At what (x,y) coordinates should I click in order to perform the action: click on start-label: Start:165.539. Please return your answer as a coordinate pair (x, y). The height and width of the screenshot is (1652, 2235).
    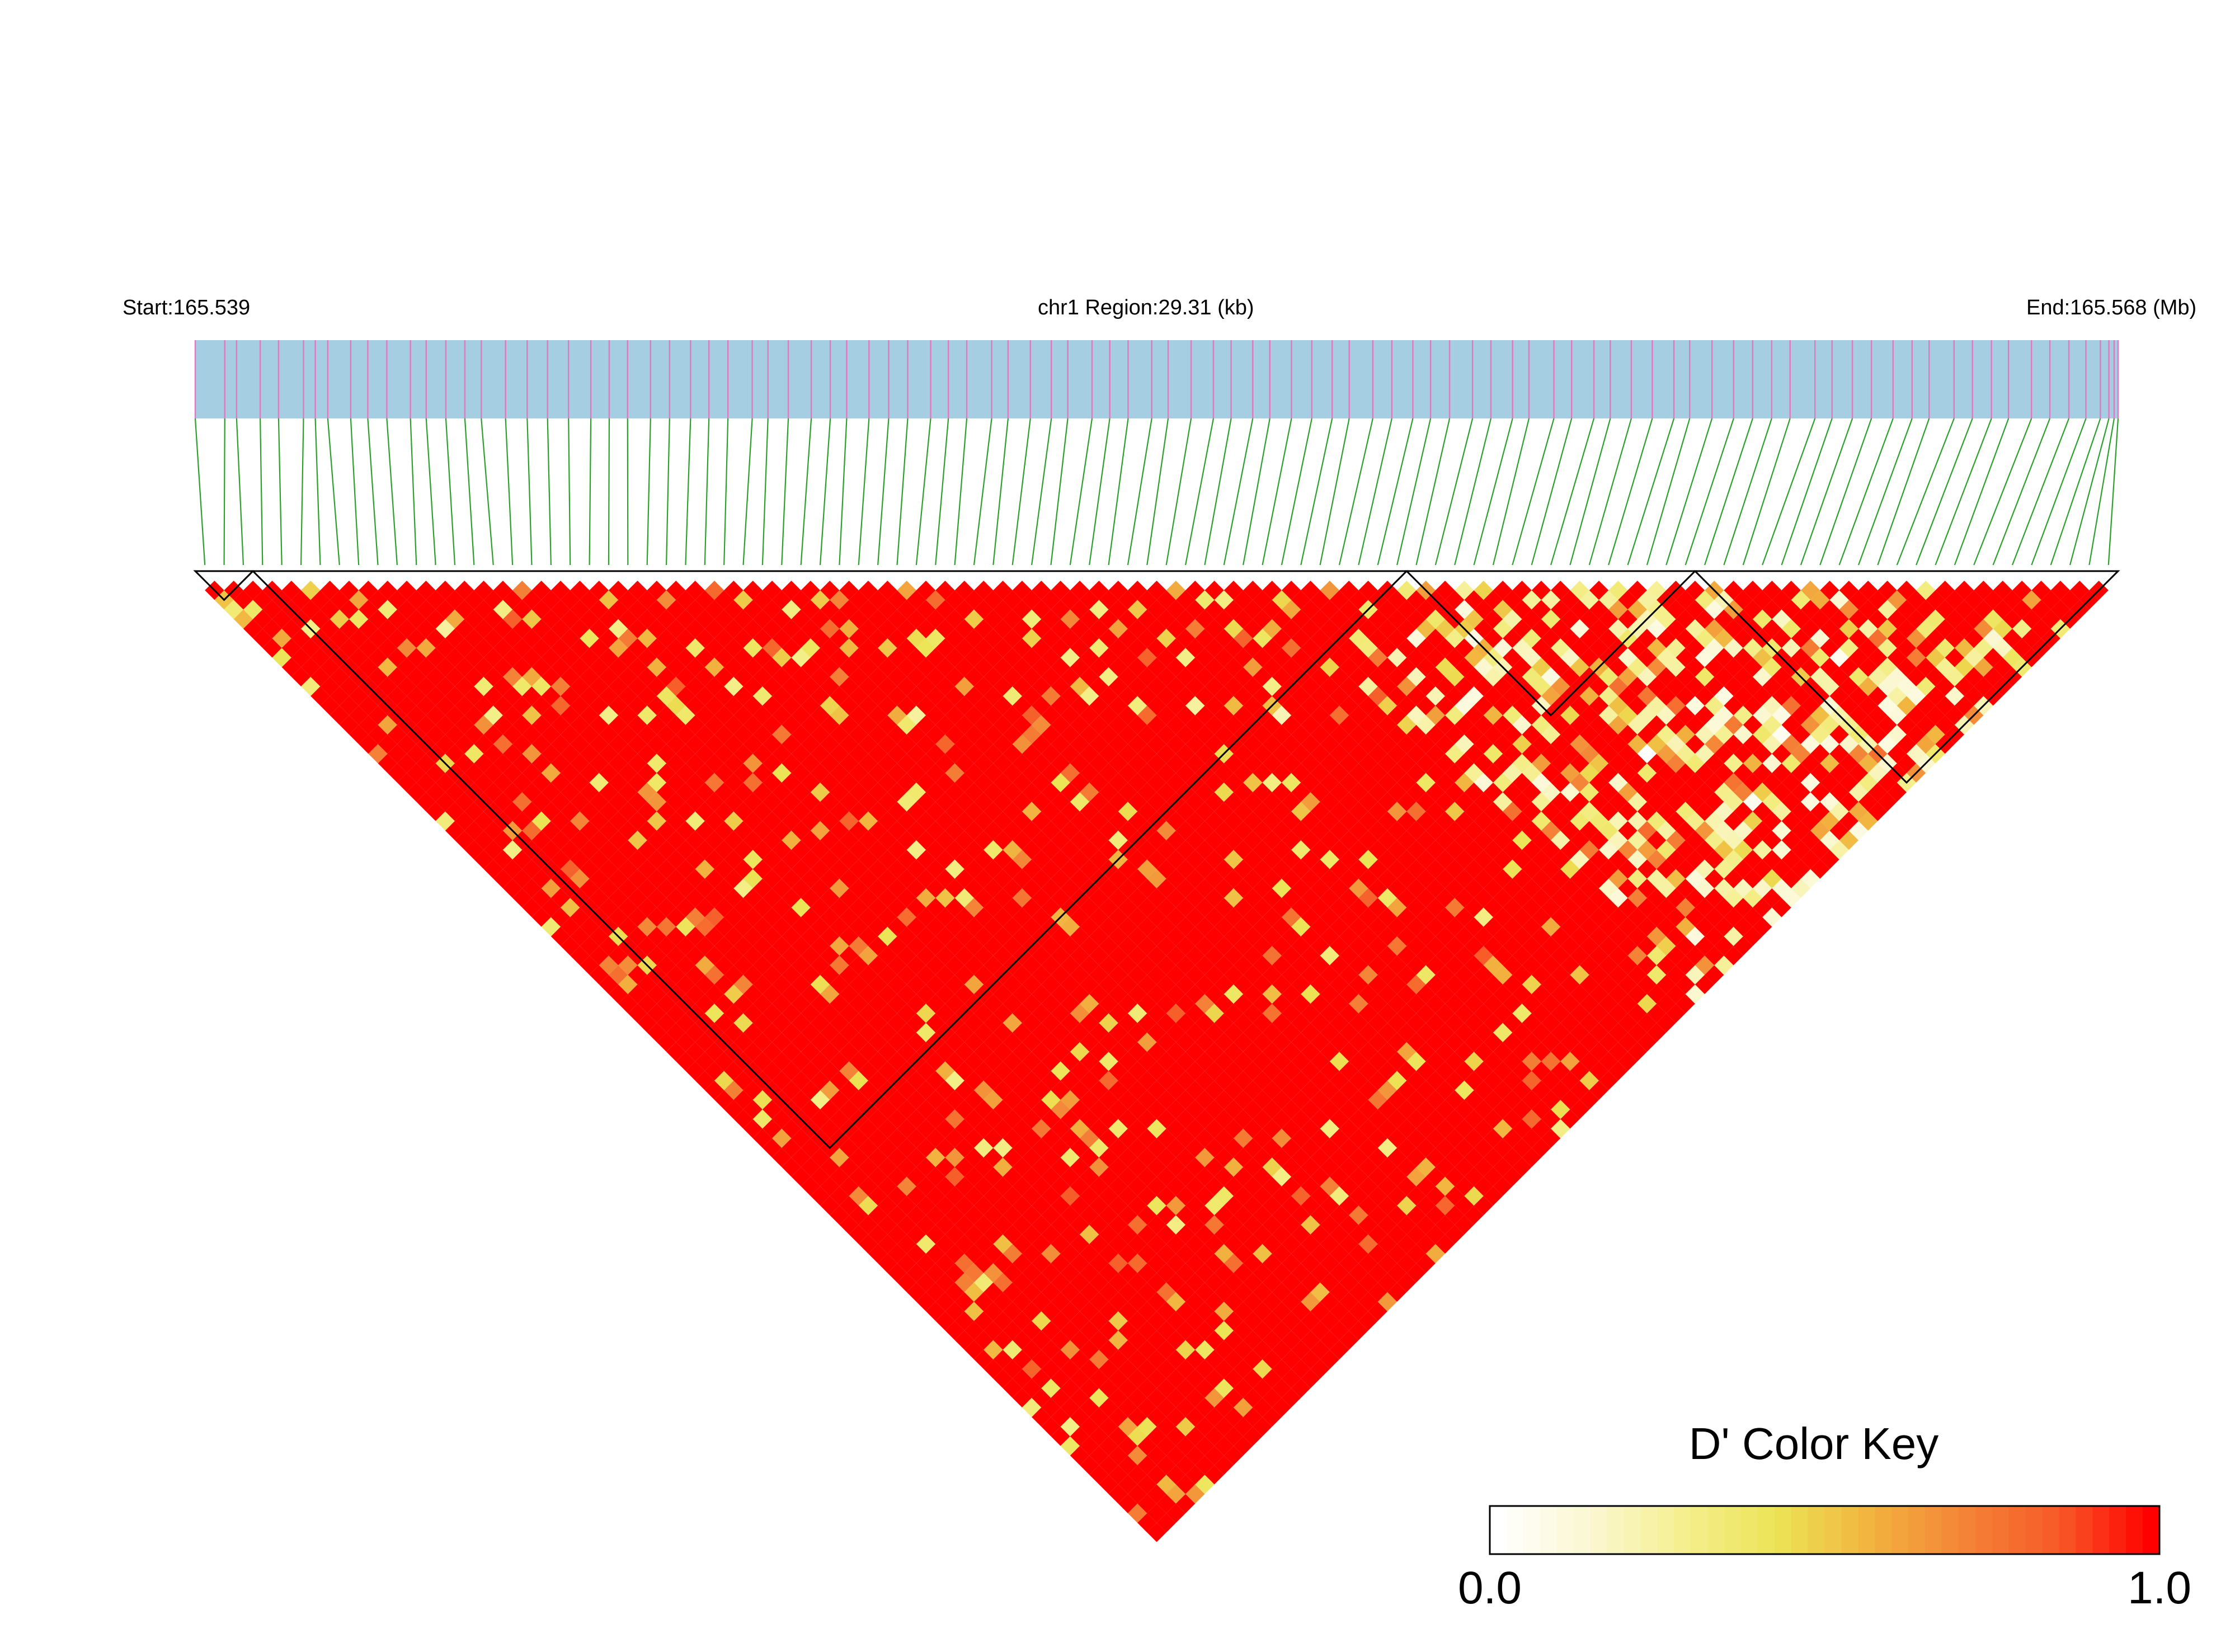
    Looking at the image, I should click on (186, 308).